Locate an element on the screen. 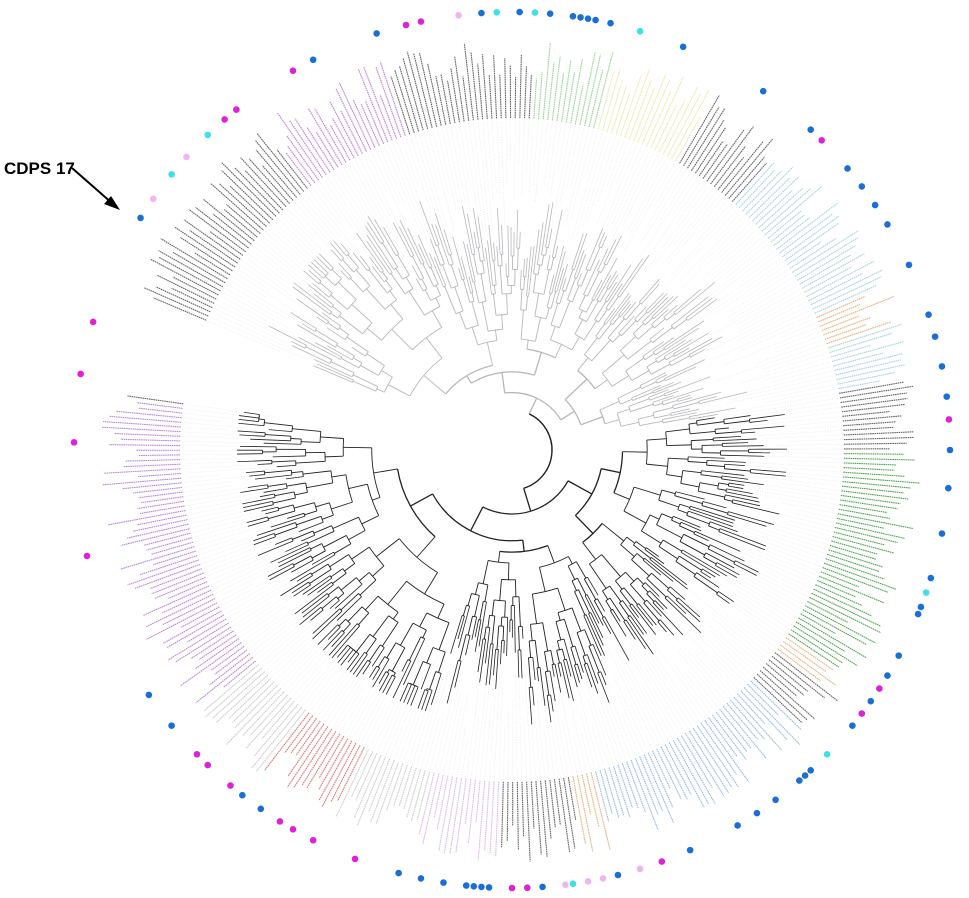 The width and height of the screenshot is (969, 898). arrow-head is located at coordinates (112, 203).